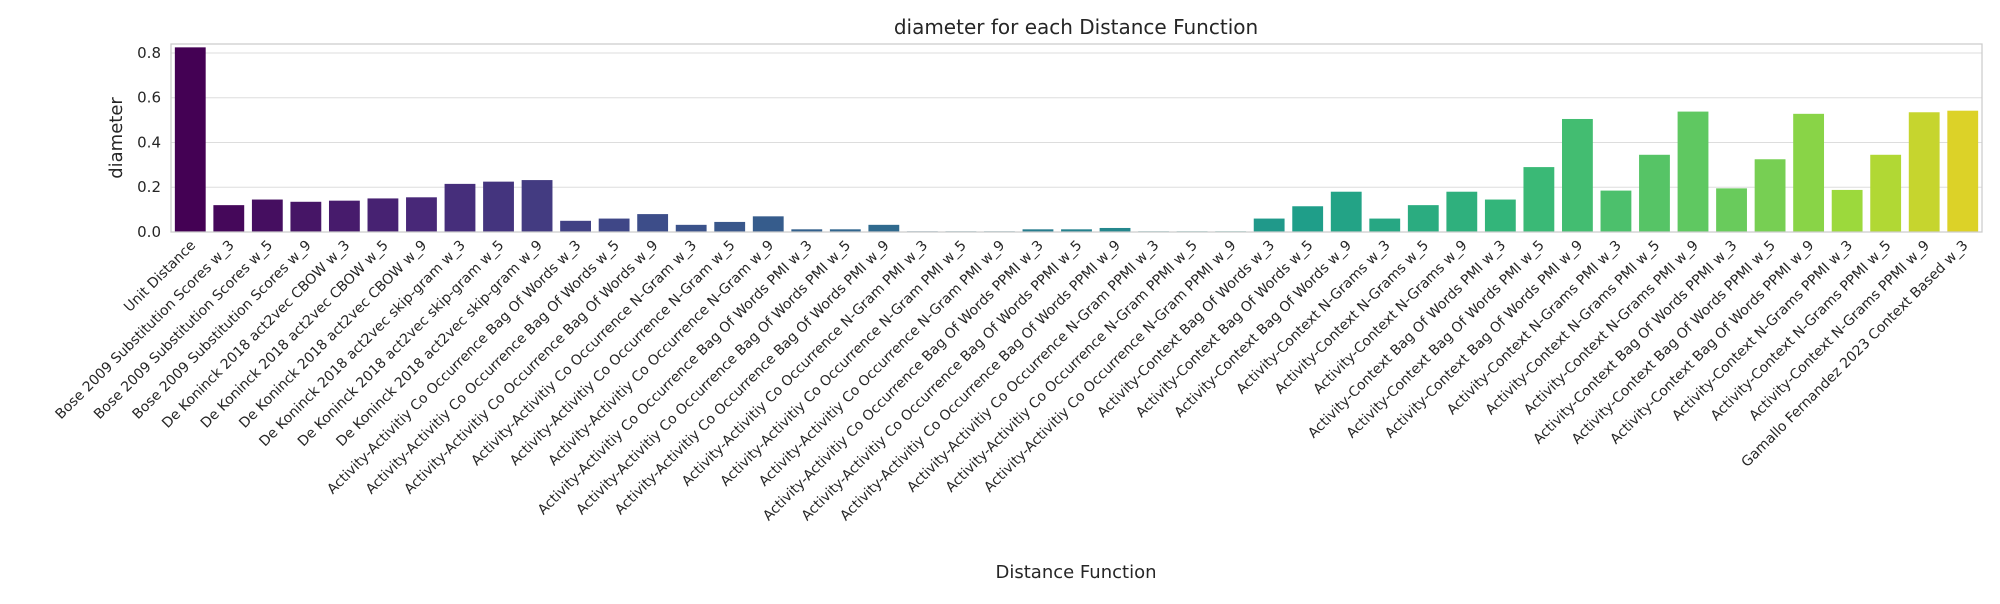  I want to click on y-tick-label: 0.8, so click(149, 53).